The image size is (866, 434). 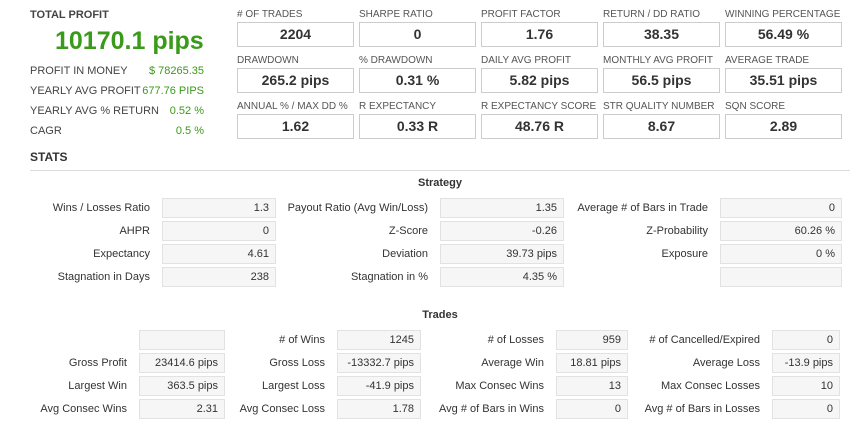 I want to click on metric-label: % DRAWDOWN, so click(x=396, y=60).